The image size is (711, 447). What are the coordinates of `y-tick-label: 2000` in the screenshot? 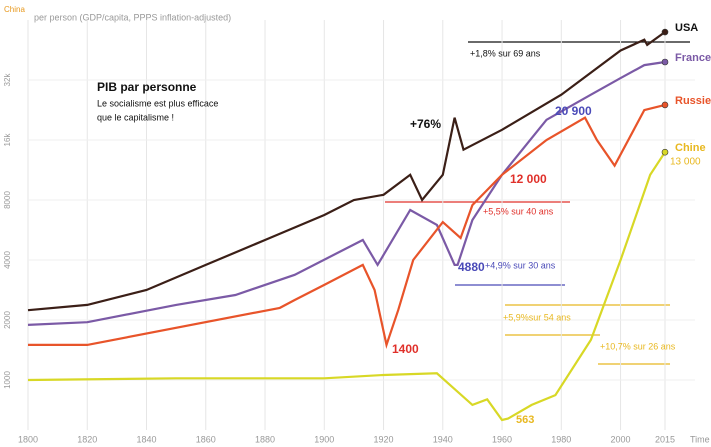 It's located at (7, 320).